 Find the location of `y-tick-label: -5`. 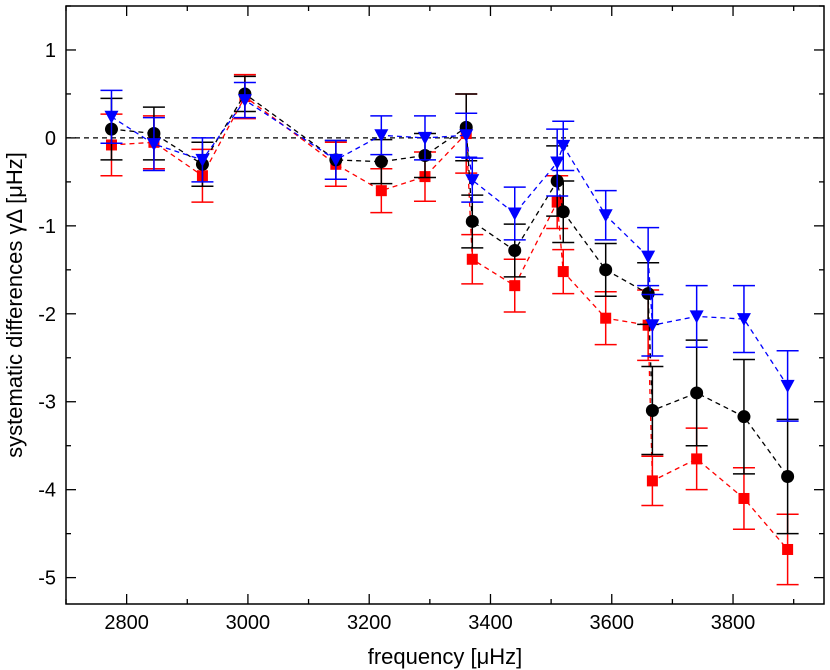

y-tick-label: -5 is located at coordinates (47, 579).